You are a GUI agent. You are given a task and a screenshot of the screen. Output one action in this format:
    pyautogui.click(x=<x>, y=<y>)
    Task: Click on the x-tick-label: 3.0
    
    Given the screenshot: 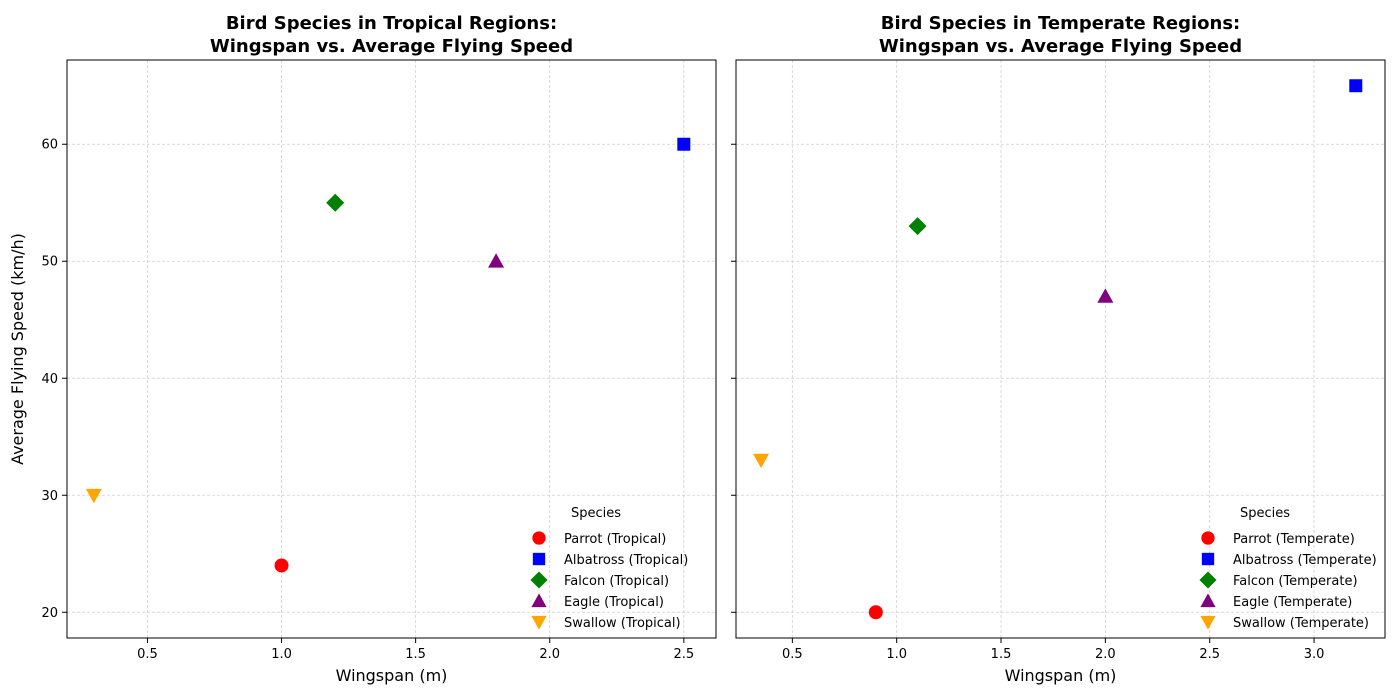 What is the action you would take?
    pyautogui.click(x=1314, y=654)
    